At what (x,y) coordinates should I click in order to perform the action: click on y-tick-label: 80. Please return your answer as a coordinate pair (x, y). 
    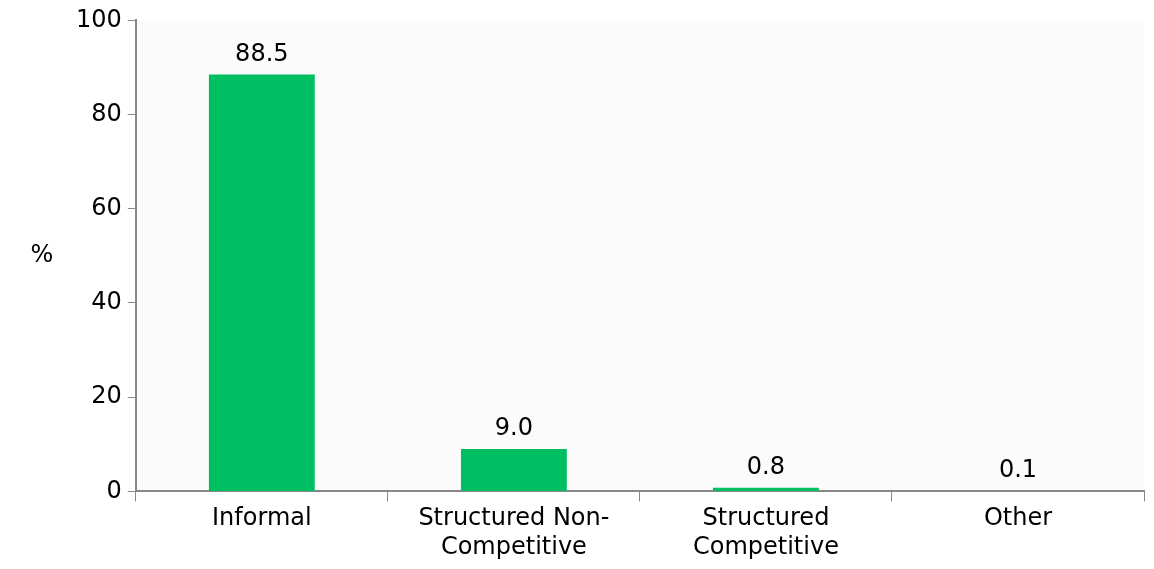
    Looking at the image, I should click on (106, 112).